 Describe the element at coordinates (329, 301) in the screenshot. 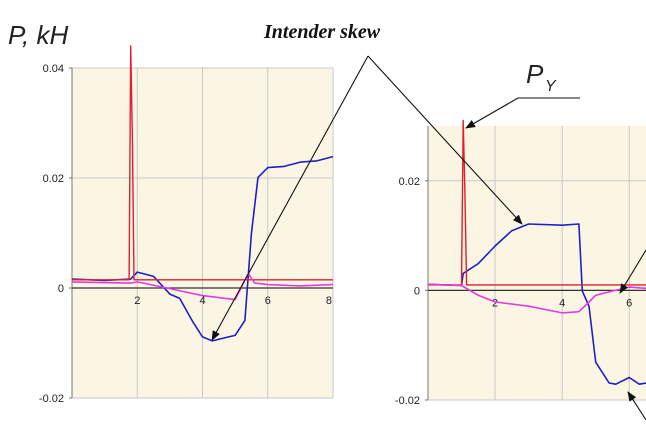

I see `x-tick-label: 8` at that location.